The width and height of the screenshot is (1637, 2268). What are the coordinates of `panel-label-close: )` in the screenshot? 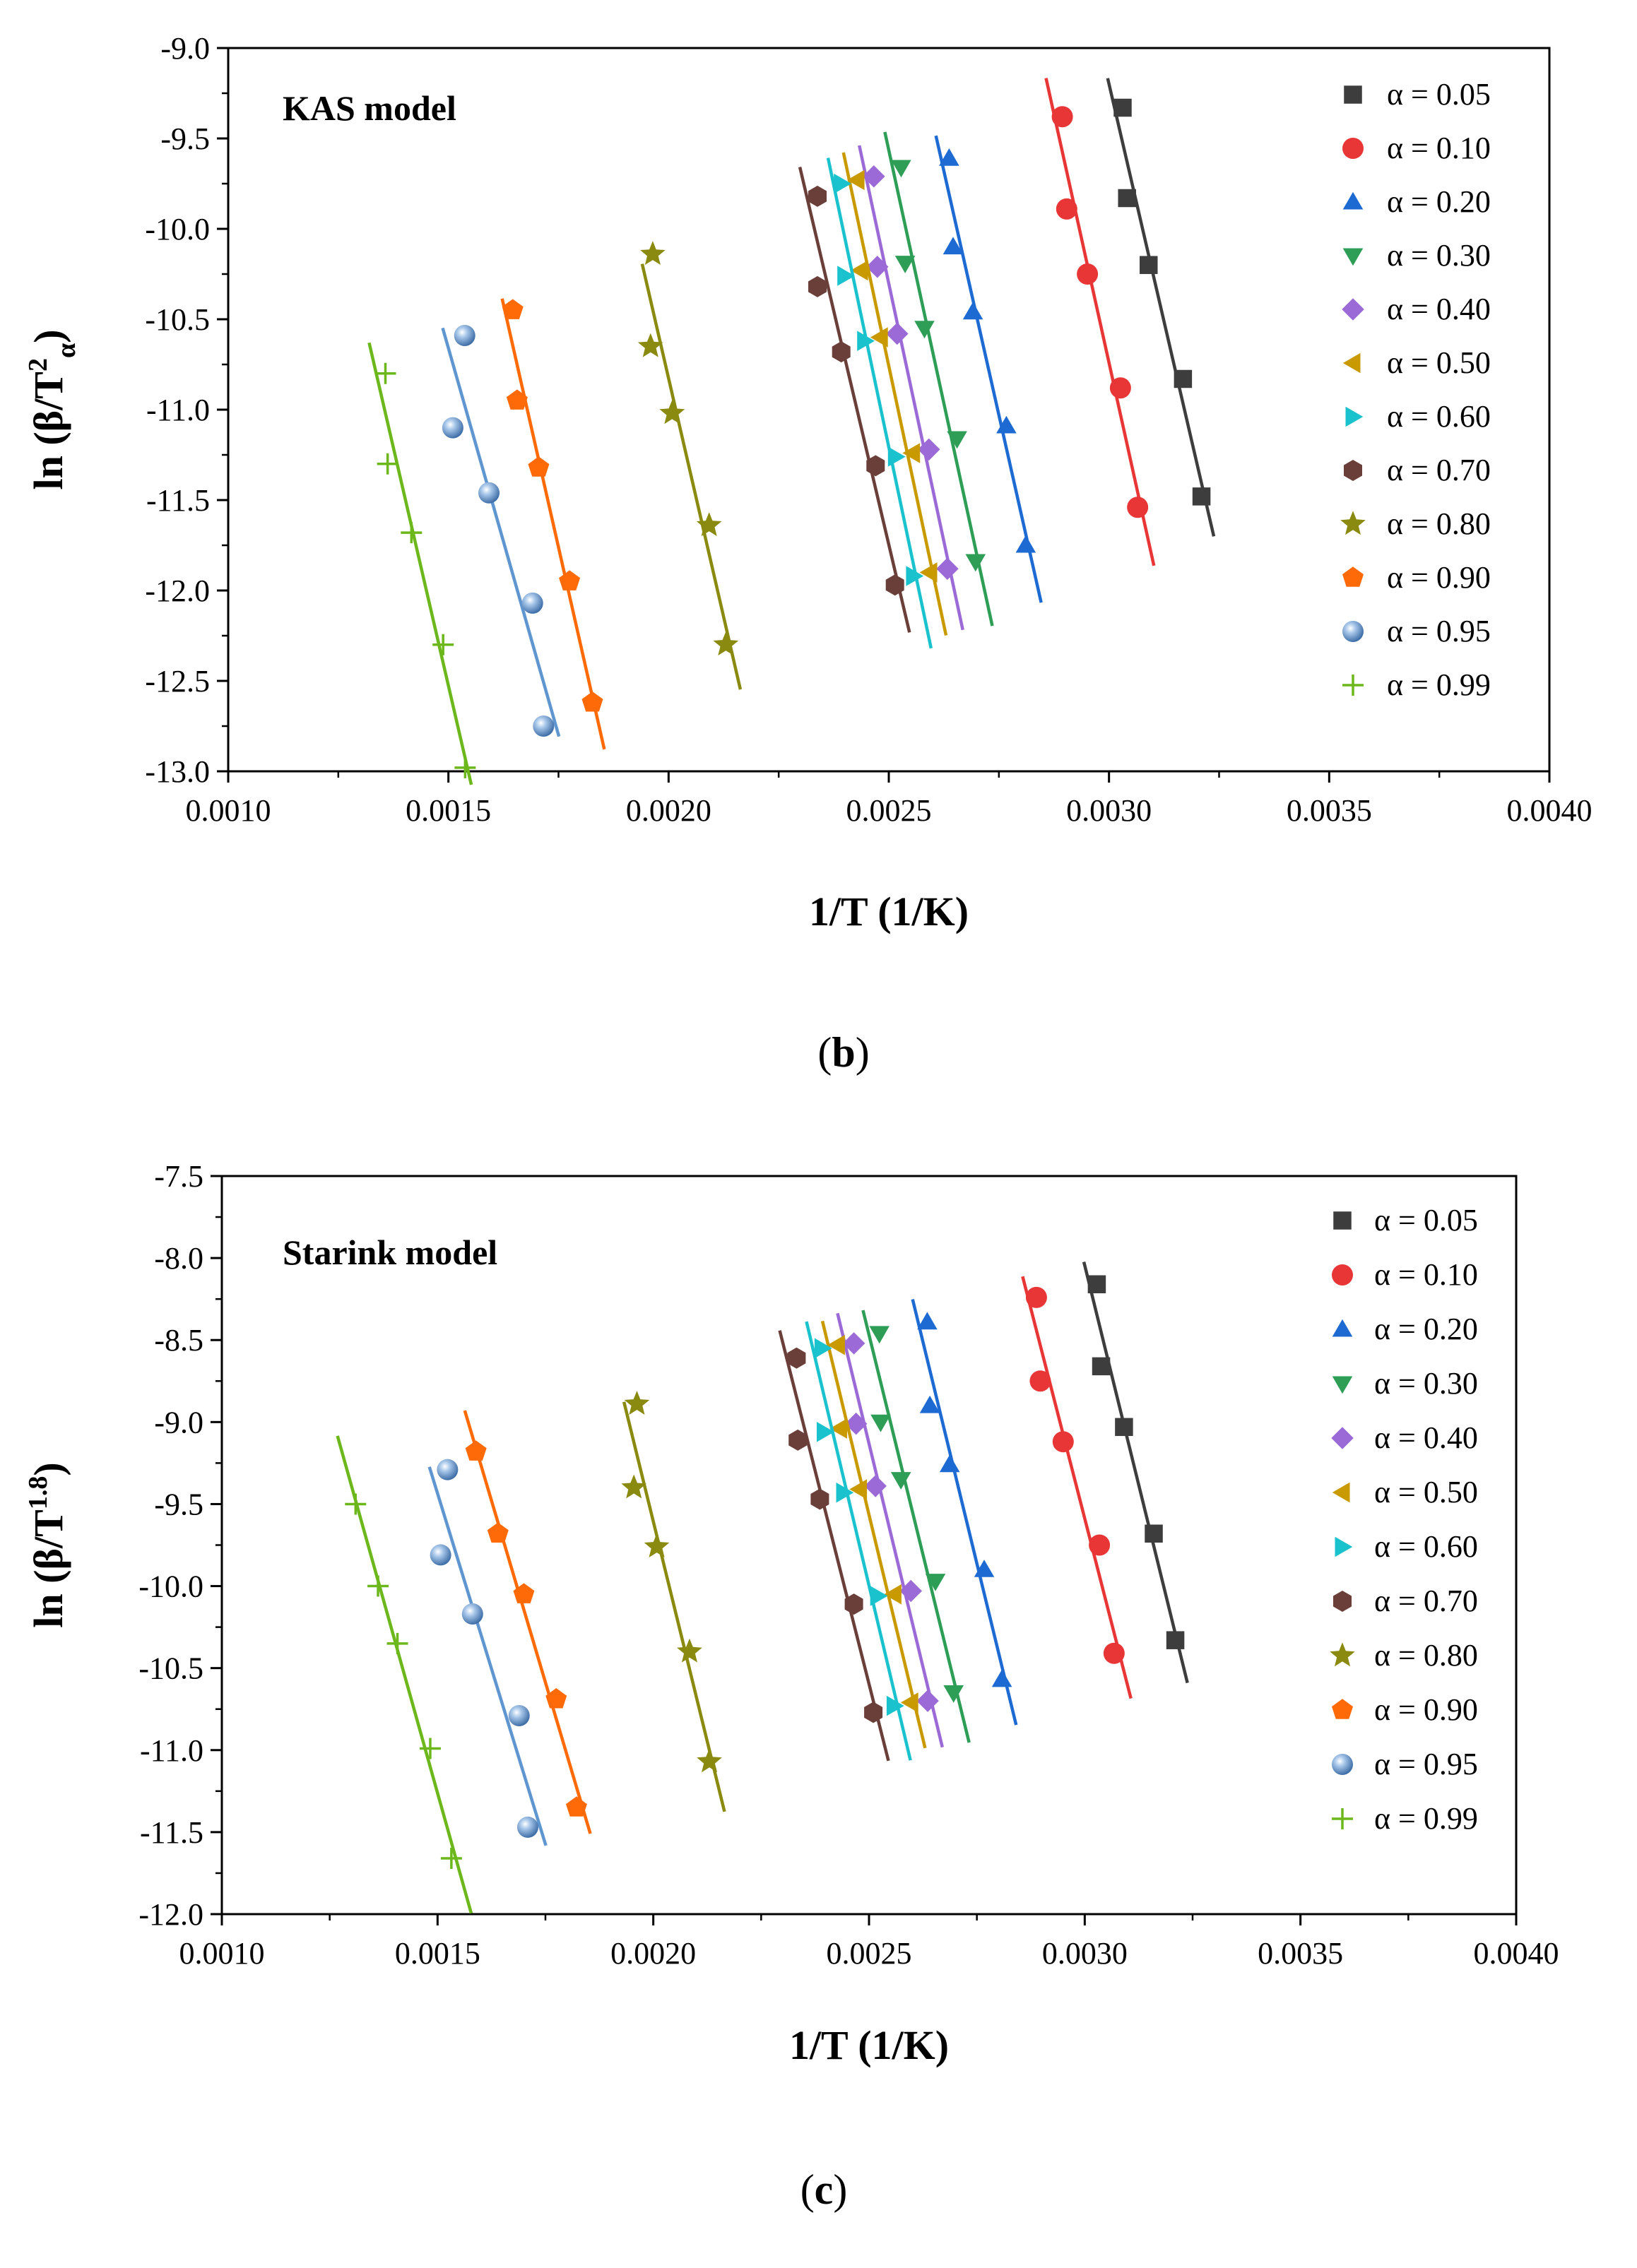 It's located at (863, 1052).